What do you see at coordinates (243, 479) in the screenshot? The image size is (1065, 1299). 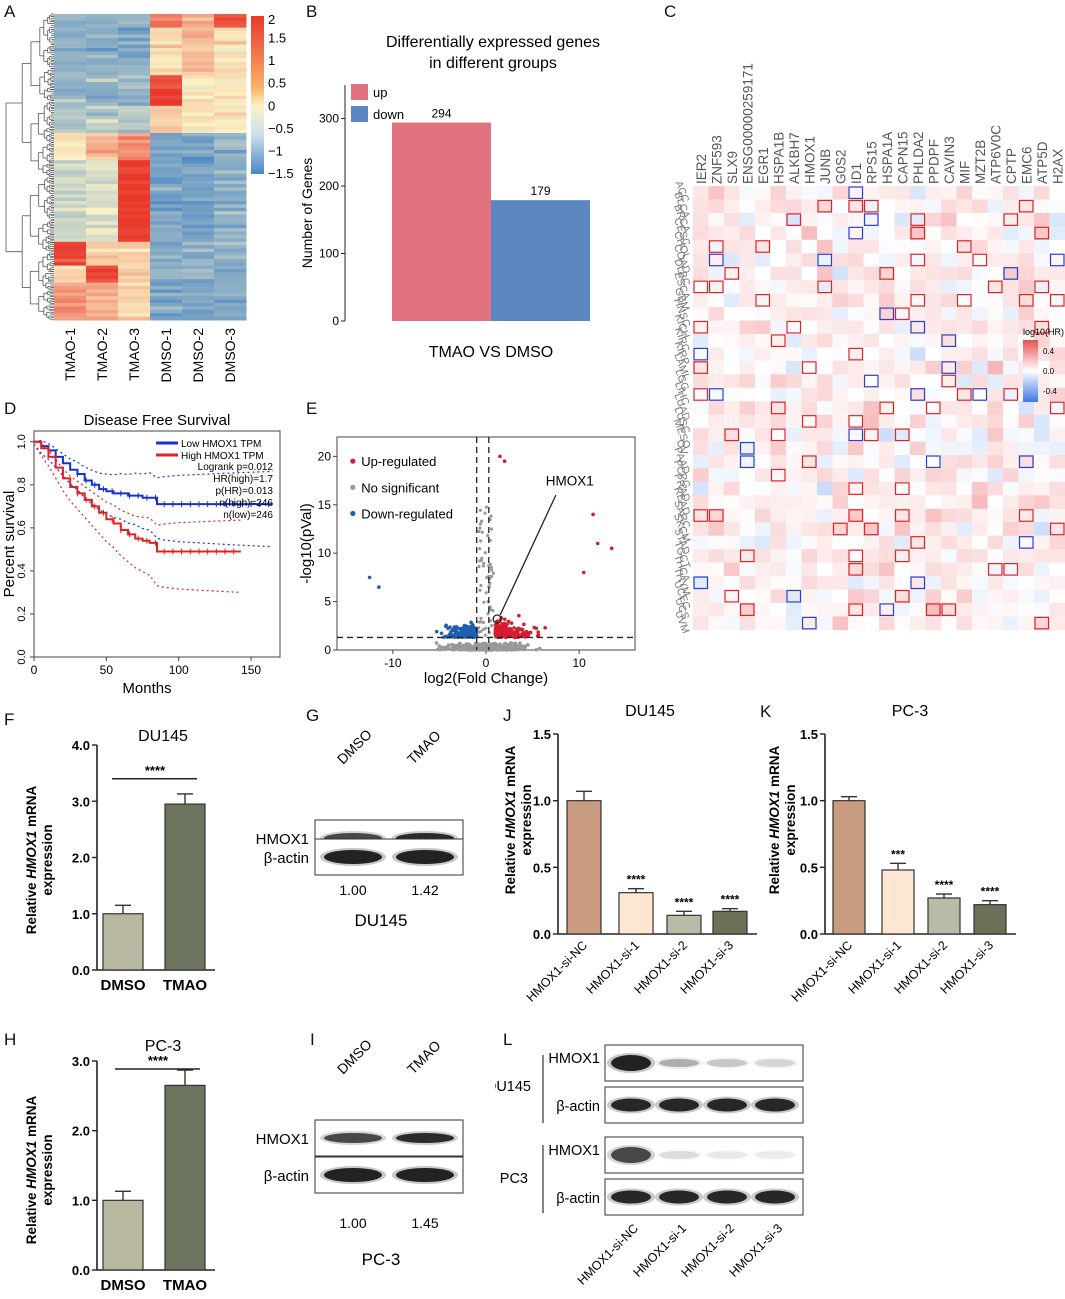 I see `stat-text: HR(high)=1.7` at bounding box center [243, 479].